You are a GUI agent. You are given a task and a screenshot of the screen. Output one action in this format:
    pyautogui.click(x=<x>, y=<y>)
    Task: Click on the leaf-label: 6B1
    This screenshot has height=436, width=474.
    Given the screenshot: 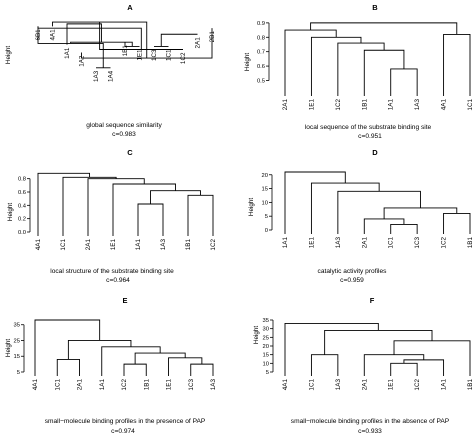 What is the action you would take?
    pyautogui.click(x=38, y=35)
    